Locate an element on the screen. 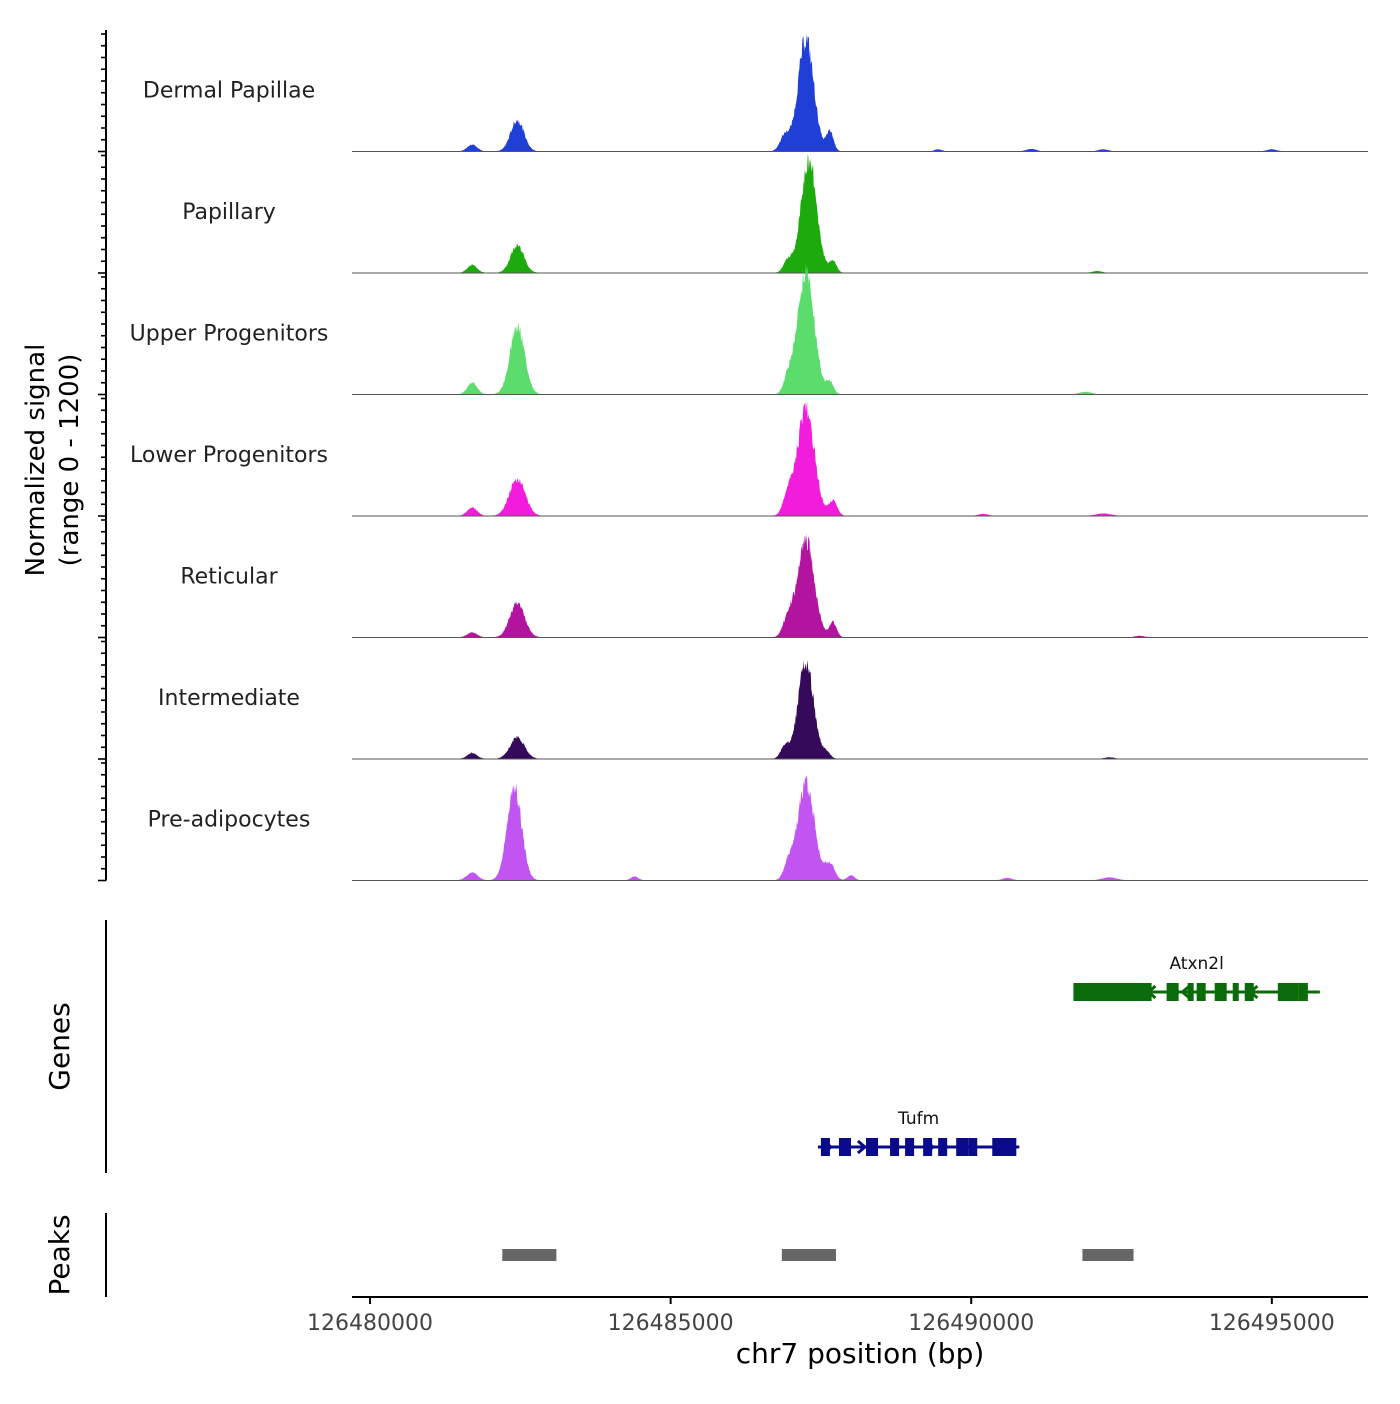  x-tick-label: 126485000 is located at coordinates (671, 1323).